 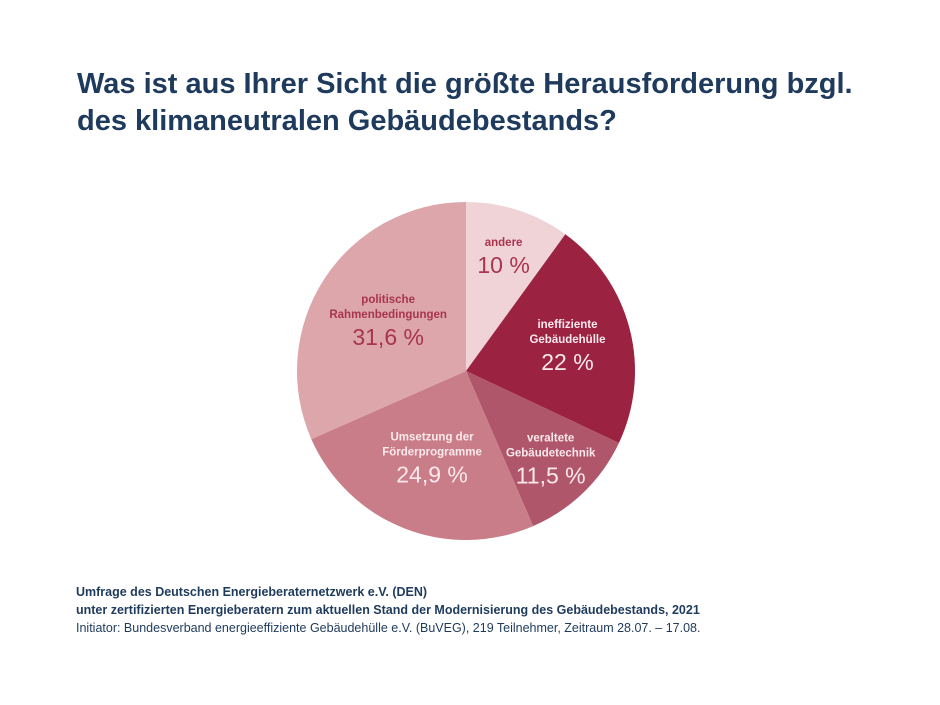 What do you see at coordinates (503, 265) in the screenshot?
I see `slice-value-label: 10 %` at bounding box center [503, 265].